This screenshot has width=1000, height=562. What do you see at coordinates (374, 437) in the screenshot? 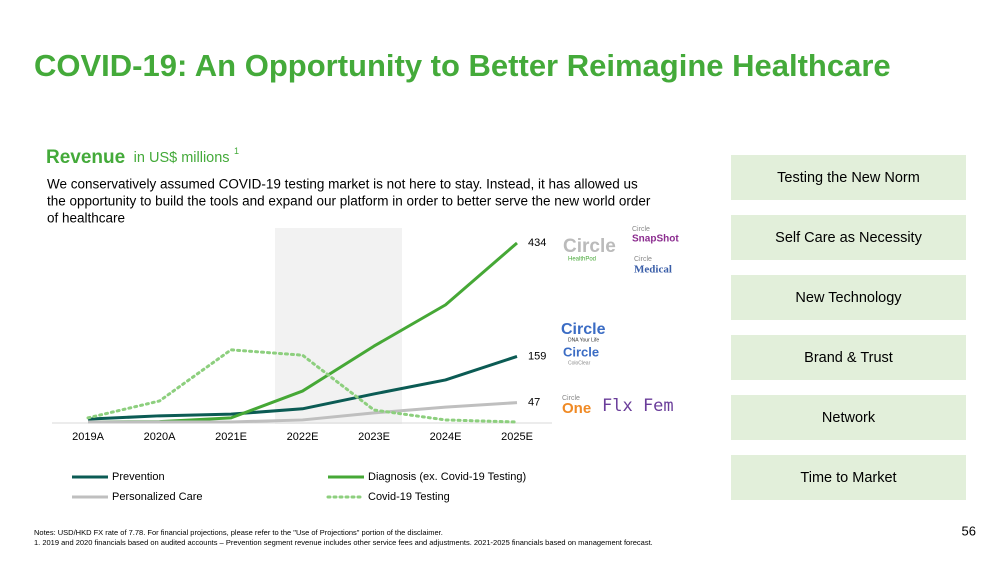
I see `x-tick-label: 2023E` at bounding box center [374, 437].